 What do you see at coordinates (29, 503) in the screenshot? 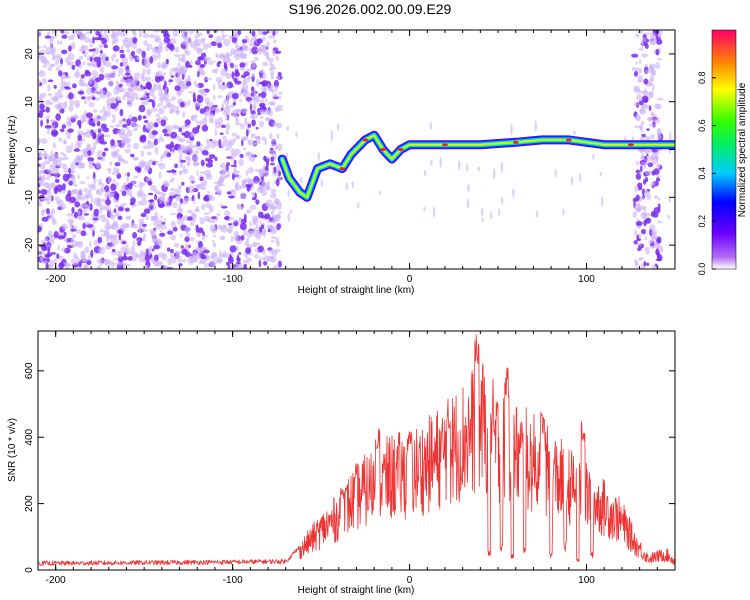
I see `y-tick-label: 200` at bounding box center [29, 503].